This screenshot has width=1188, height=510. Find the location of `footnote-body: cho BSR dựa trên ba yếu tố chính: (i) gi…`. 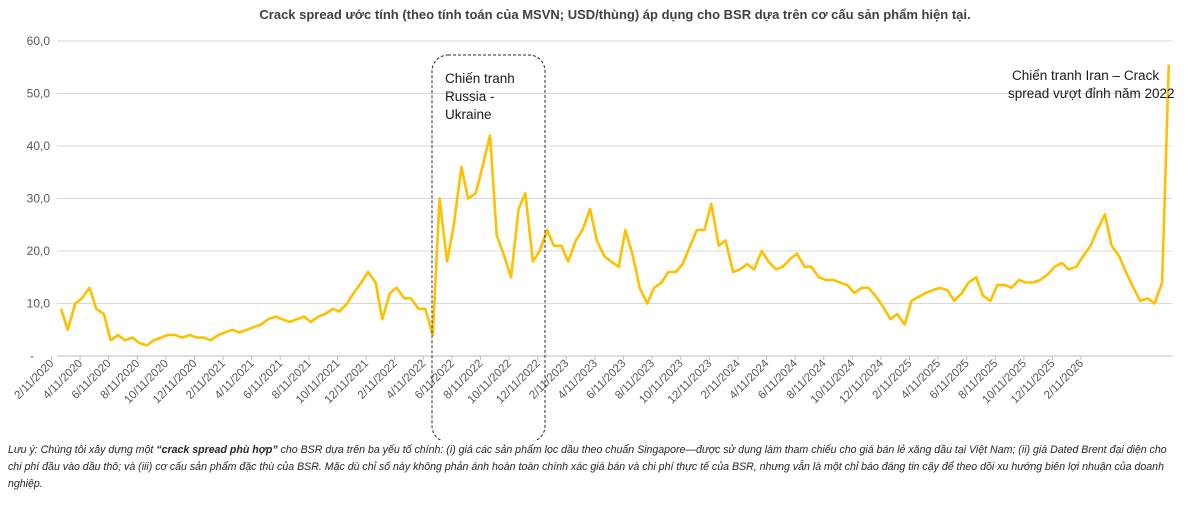

footnote-body: cho BSR dựa trên ba yếu tố chính: (i) gi… is located at coordinates (587, 467).